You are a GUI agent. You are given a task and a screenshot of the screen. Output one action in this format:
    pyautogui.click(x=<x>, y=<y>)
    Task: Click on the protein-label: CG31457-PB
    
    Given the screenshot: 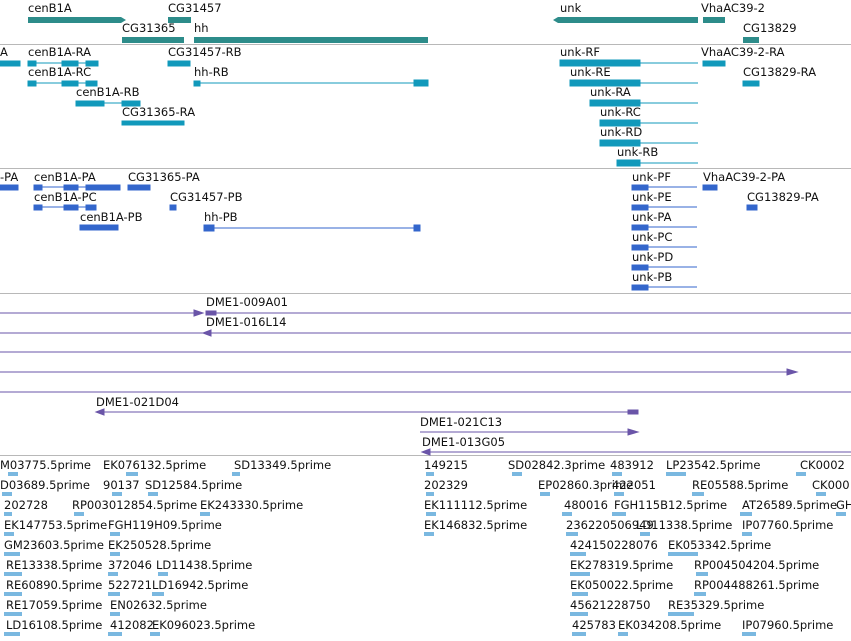 What is the action you would take?
    pyautogui.click(x=206, y=197)
    